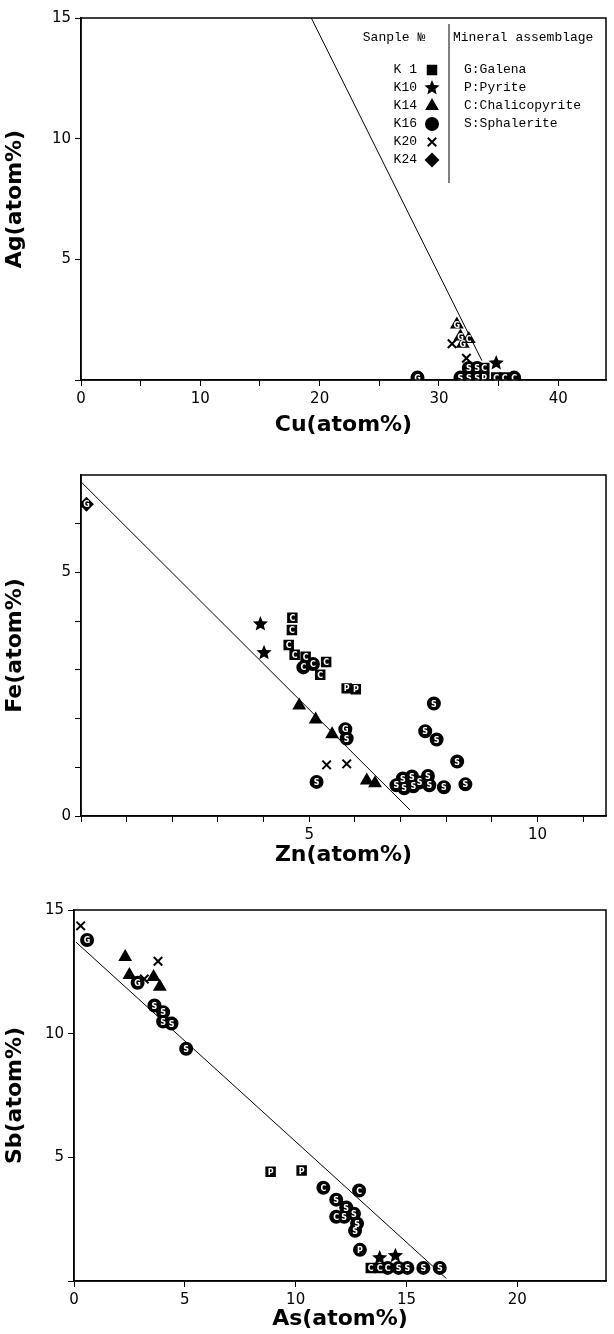 The height and width of the screenshot is (1334, 614). What do you see at coordinates (495, 88) in the screenshot?
I see `annotation: P:Pyrite` at bounding box center [495, 88].